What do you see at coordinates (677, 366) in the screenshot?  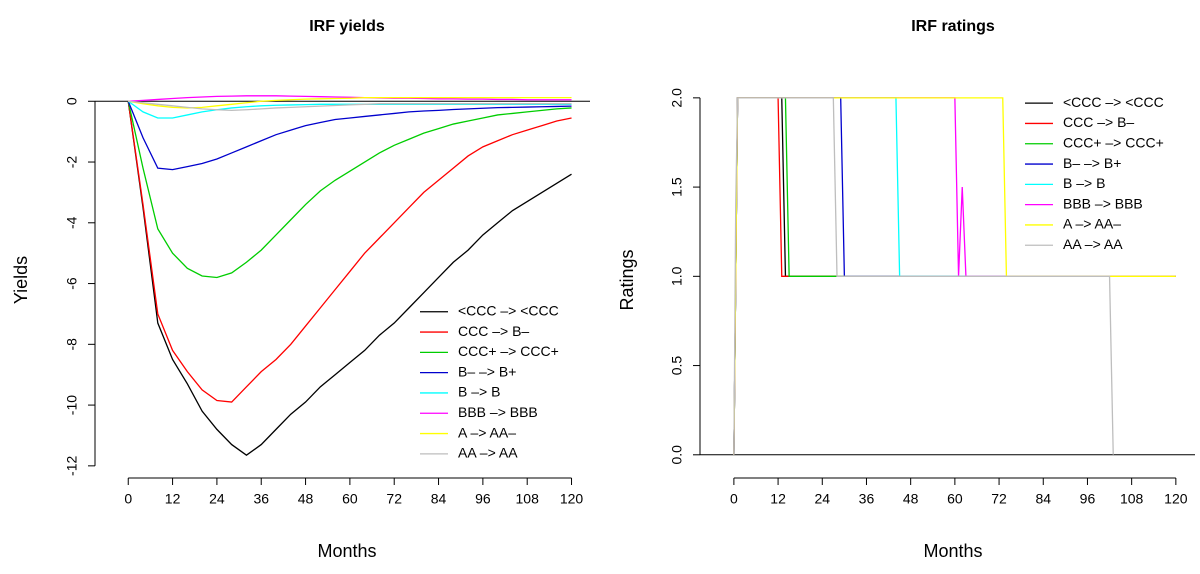 I see `y-tick-label: 0.5` at bounding box center [677, 366].